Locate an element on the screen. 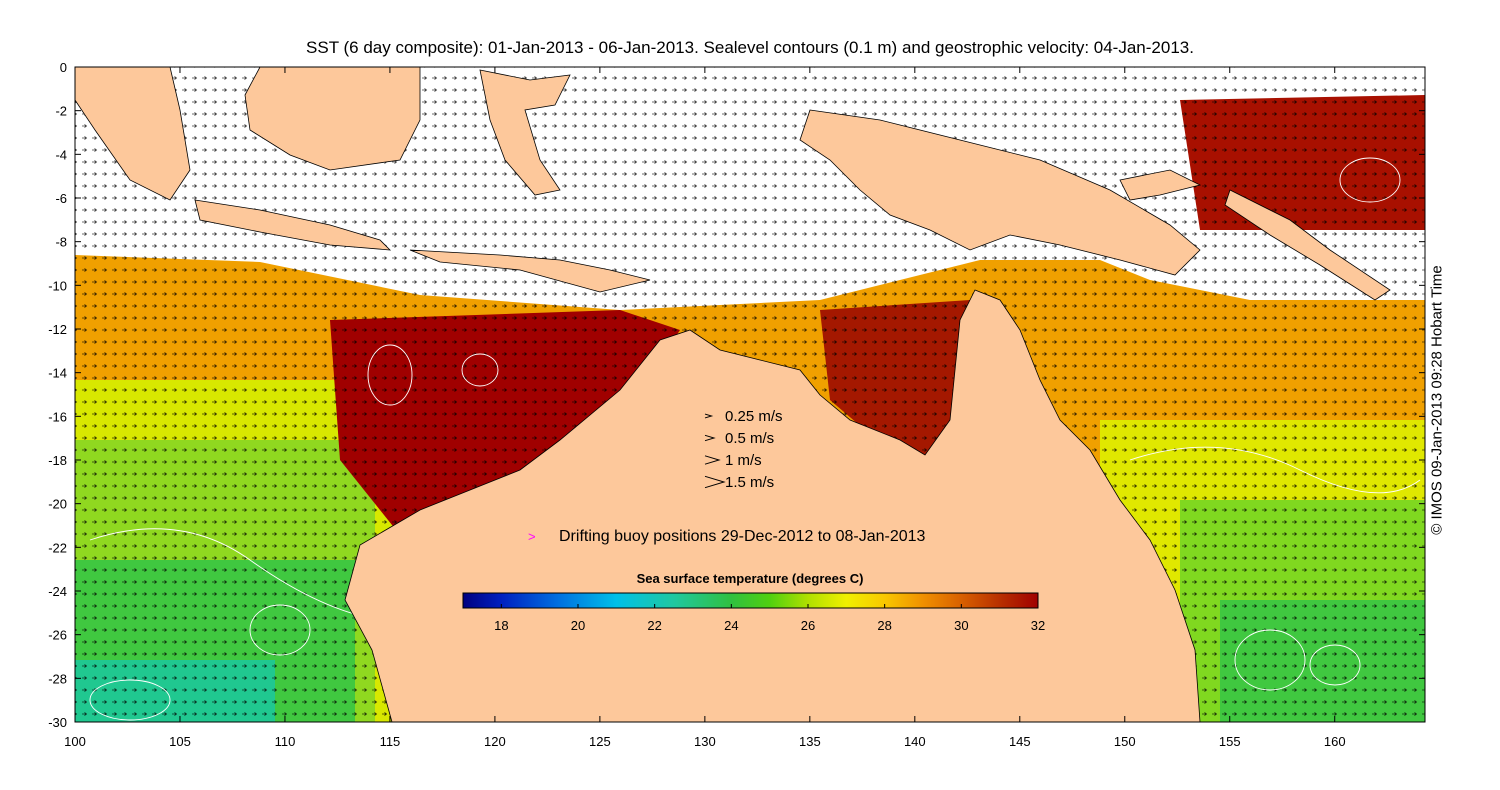 This screenshot has height=790, width=1500. x-tick-label: 110 is located at coordinates (285, 741).